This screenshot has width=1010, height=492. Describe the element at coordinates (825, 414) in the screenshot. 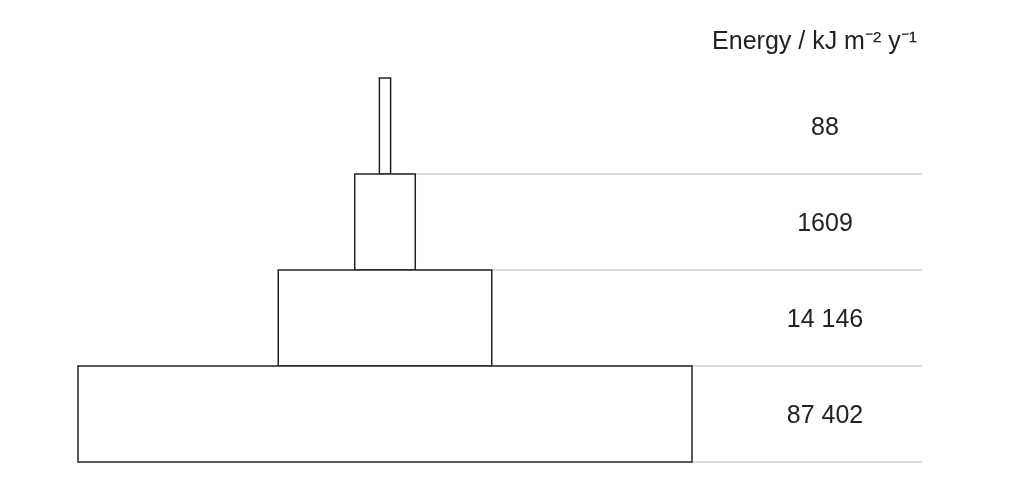

I see `data-label: 87 402` at that location.